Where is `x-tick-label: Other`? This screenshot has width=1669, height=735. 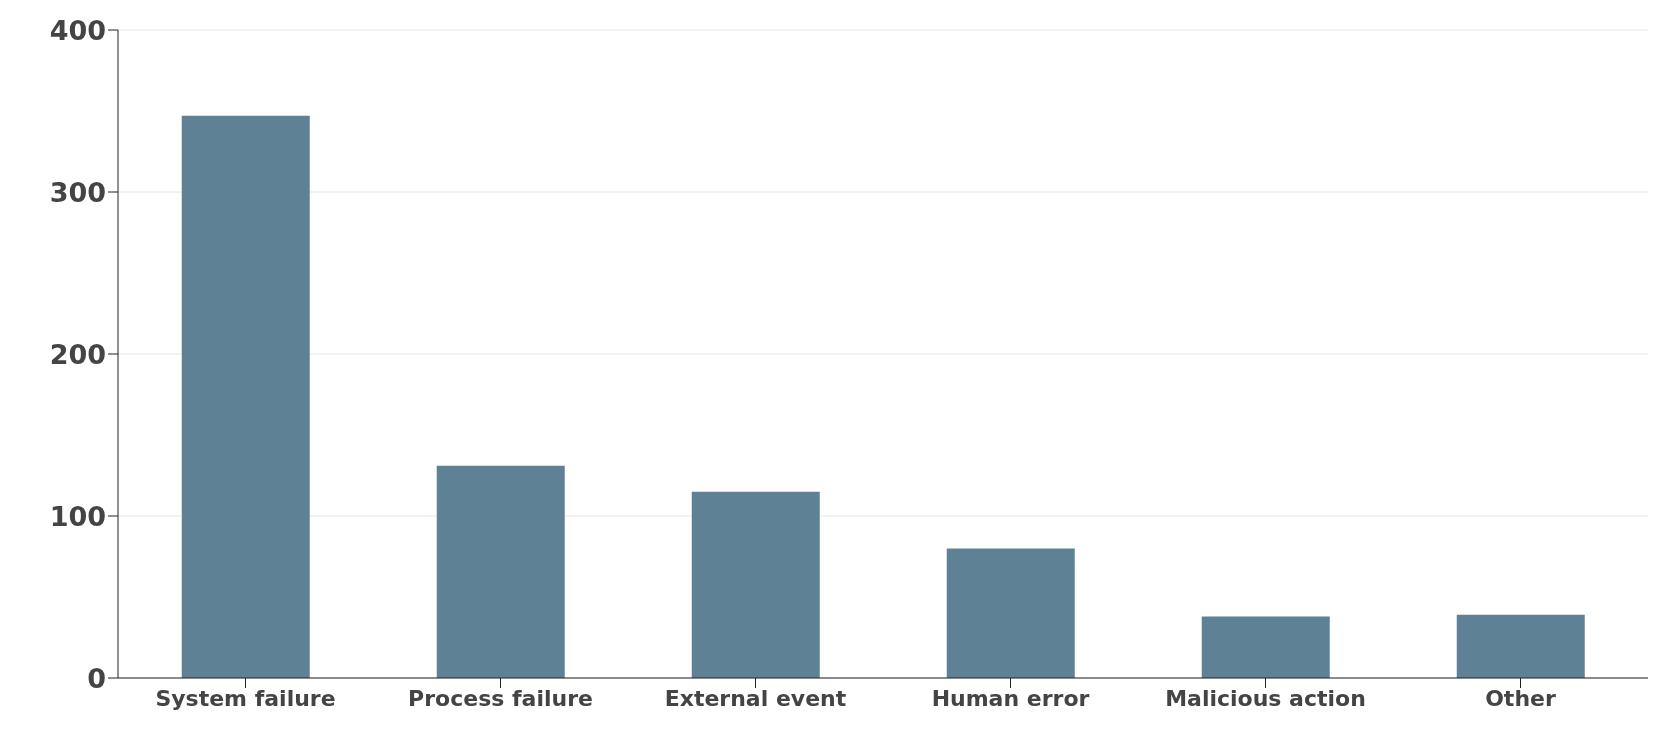 x-tick-label: Other is located at coordinates (1520, 698).